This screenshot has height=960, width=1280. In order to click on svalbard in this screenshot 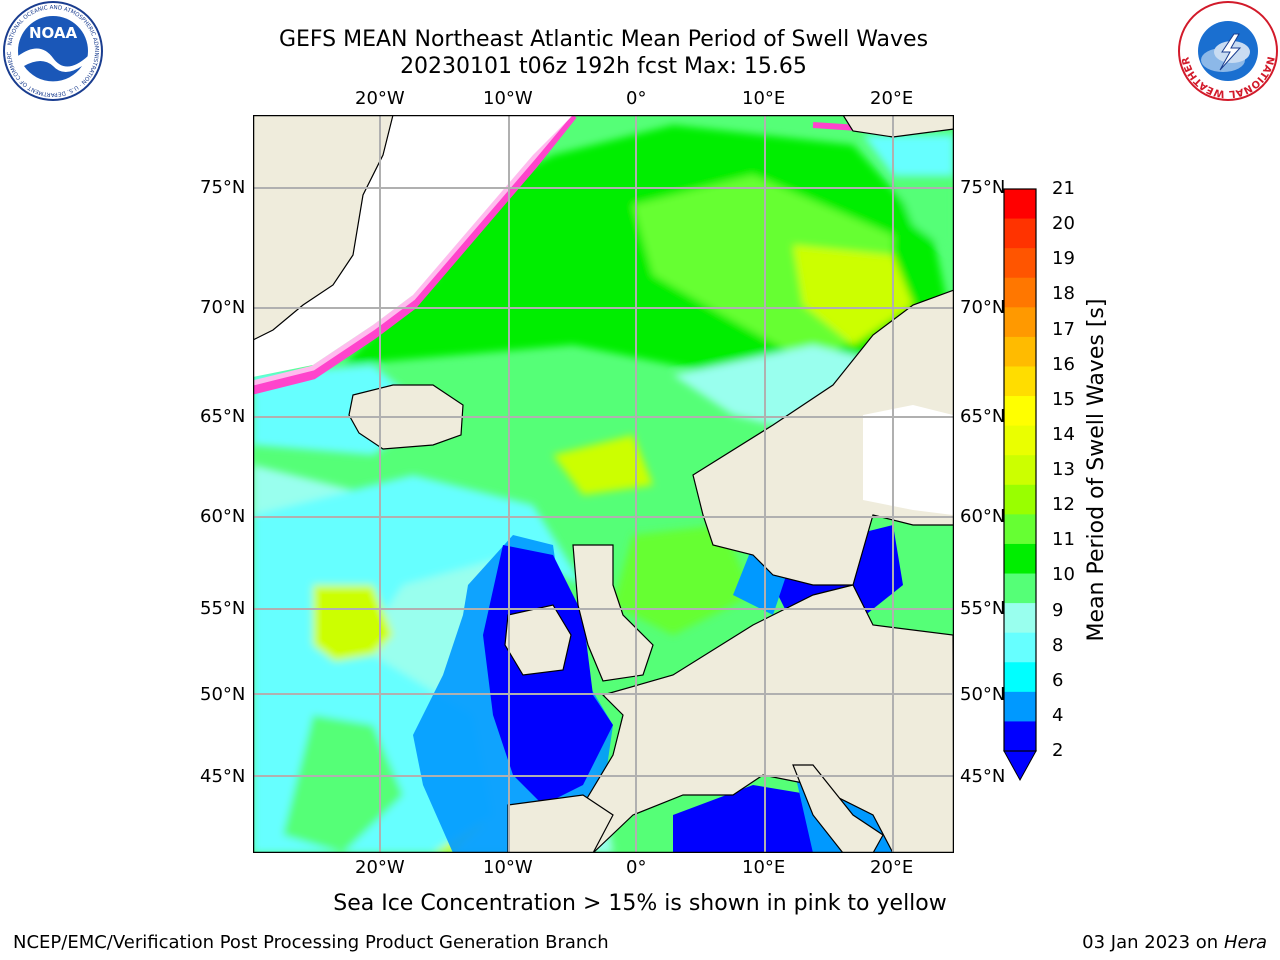, I will do `click(898, 126)`.